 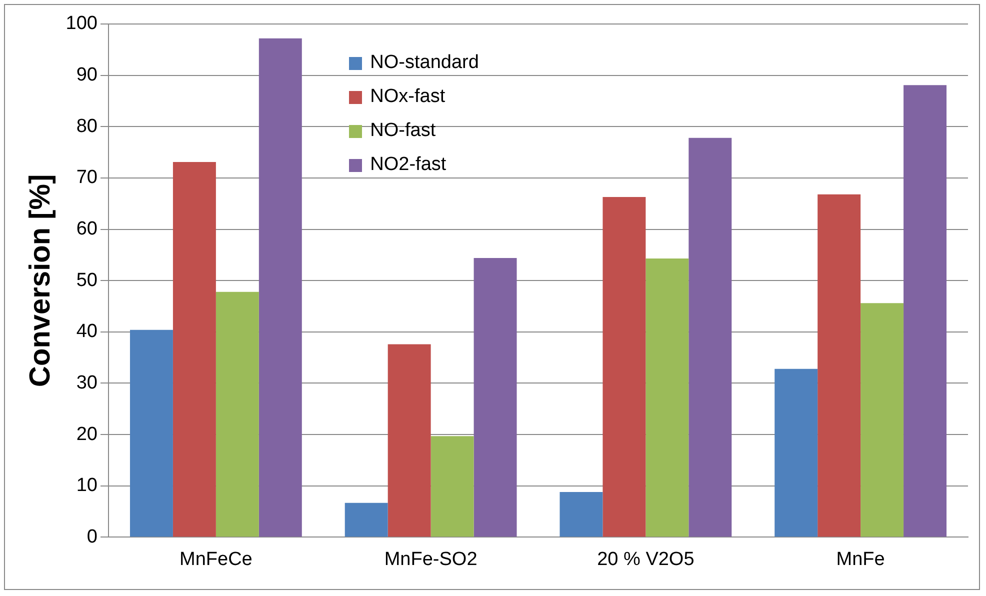 I want to click on y-tick-label: 80, so click(x=87, y=126).